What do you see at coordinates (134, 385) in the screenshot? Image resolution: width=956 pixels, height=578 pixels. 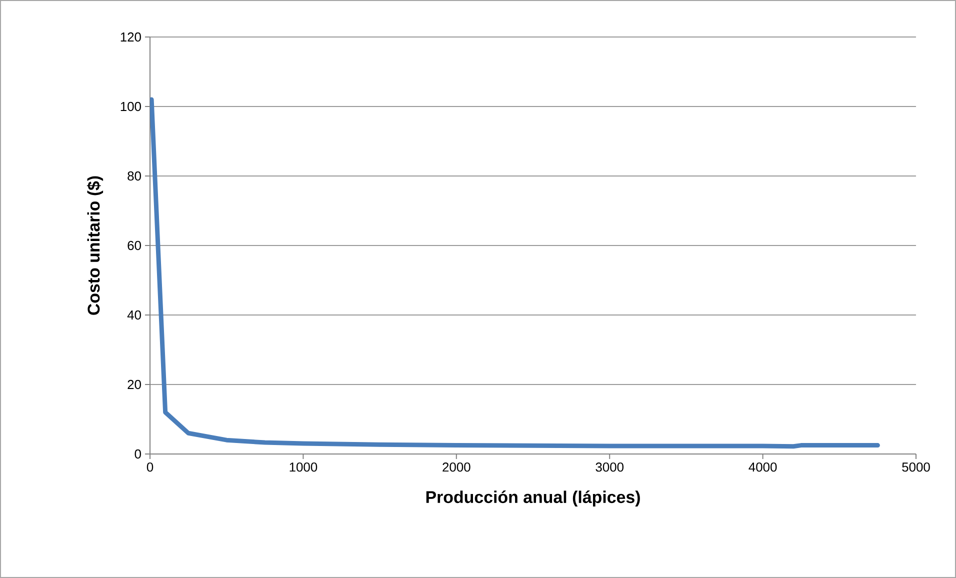 I see `y-tick-label: 20` at bounding box center [134, 385].